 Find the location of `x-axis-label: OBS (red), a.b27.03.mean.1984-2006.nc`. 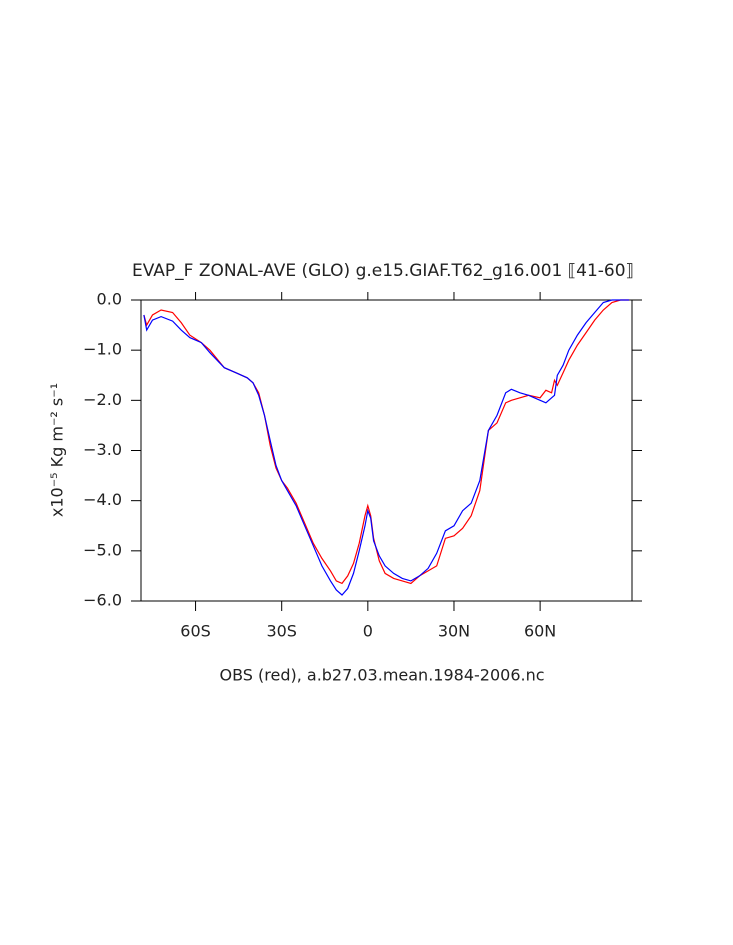

x-axis-label: OBS (red), a.b27.03.mean.1984-2006.nc is located at coordinates (381, 675).